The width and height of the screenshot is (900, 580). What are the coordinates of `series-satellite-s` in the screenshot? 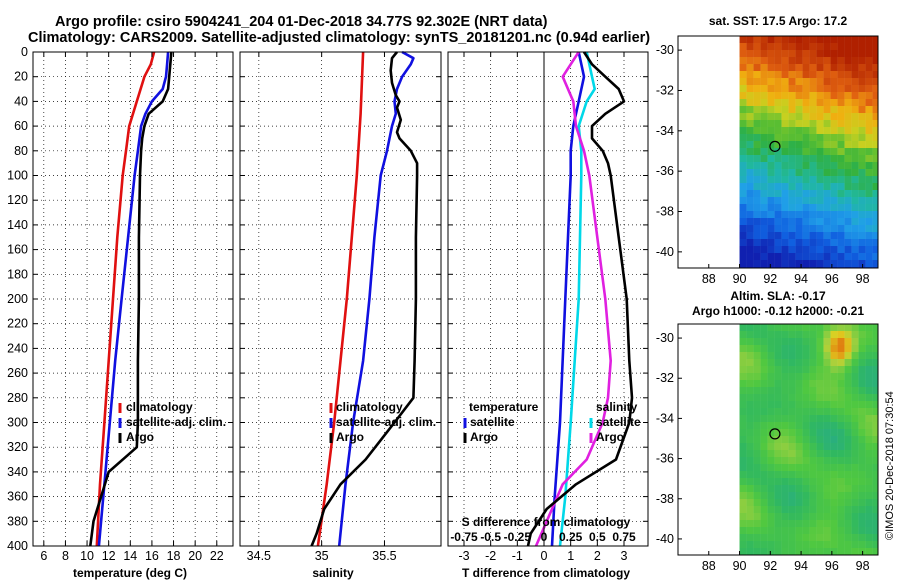 It's located at (577, 299).